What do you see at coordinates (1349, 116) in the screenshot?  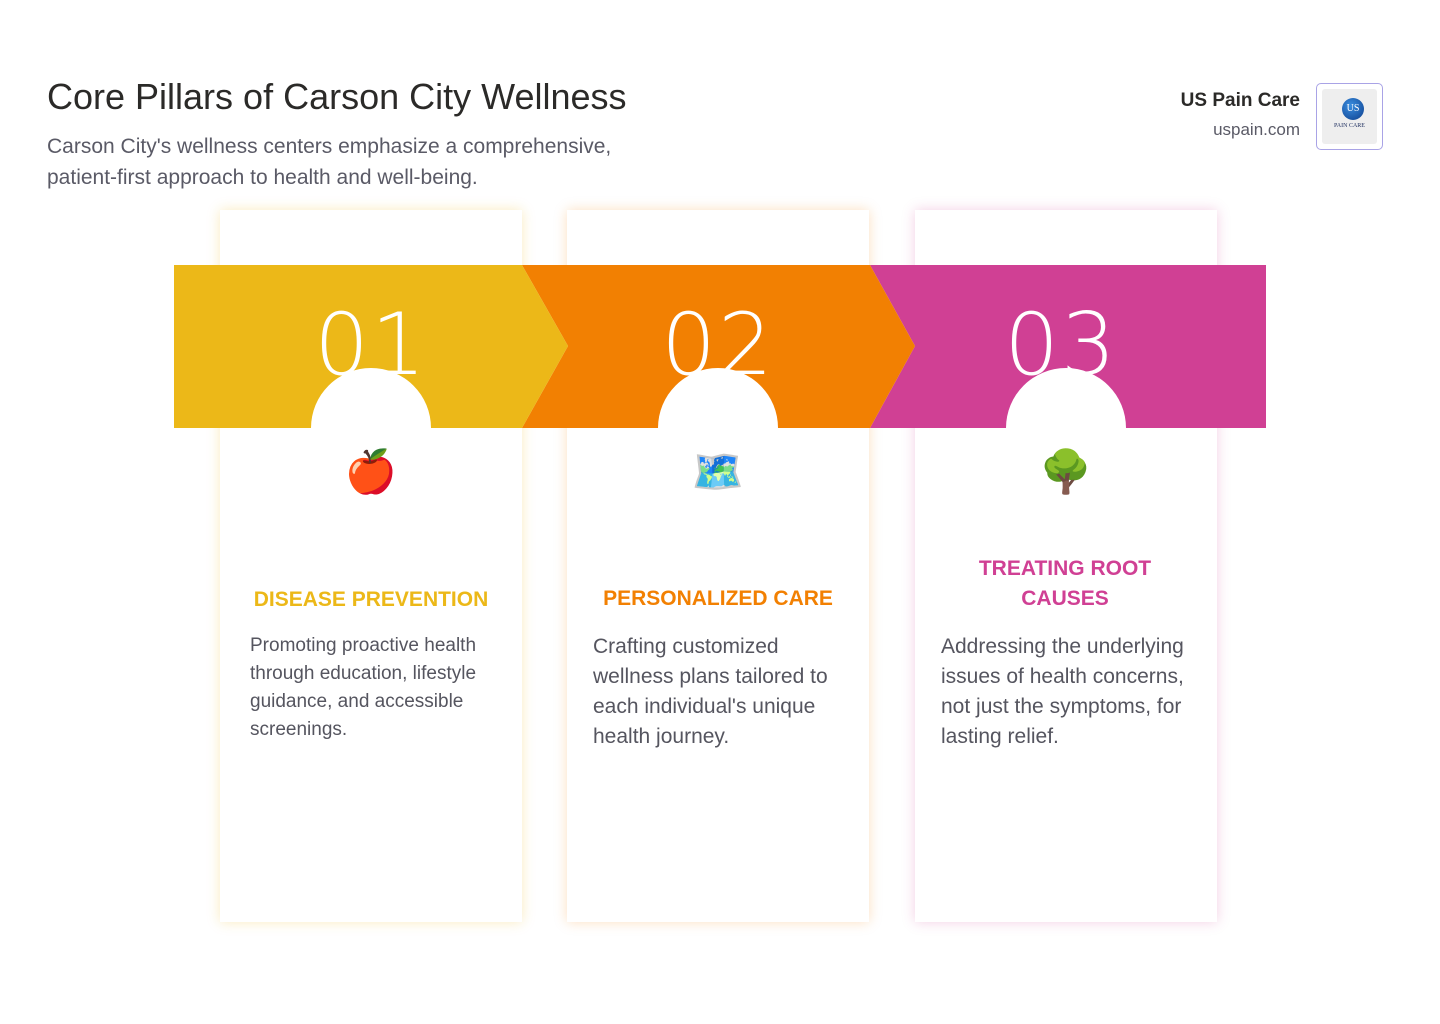 I see `brand-logo: US PAIN CARE` at bounding box center [1349, 116].